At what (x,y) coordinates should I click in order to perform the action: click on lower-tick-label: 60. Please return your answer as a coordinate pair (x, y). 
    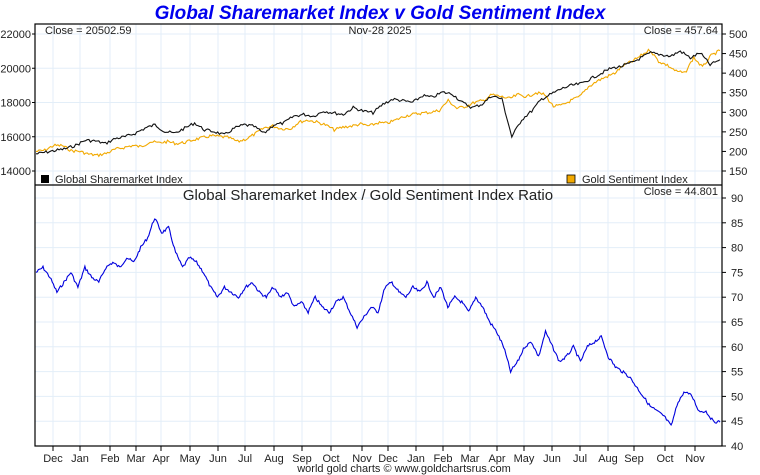
    Looking at the image, I should click on (737, 348).